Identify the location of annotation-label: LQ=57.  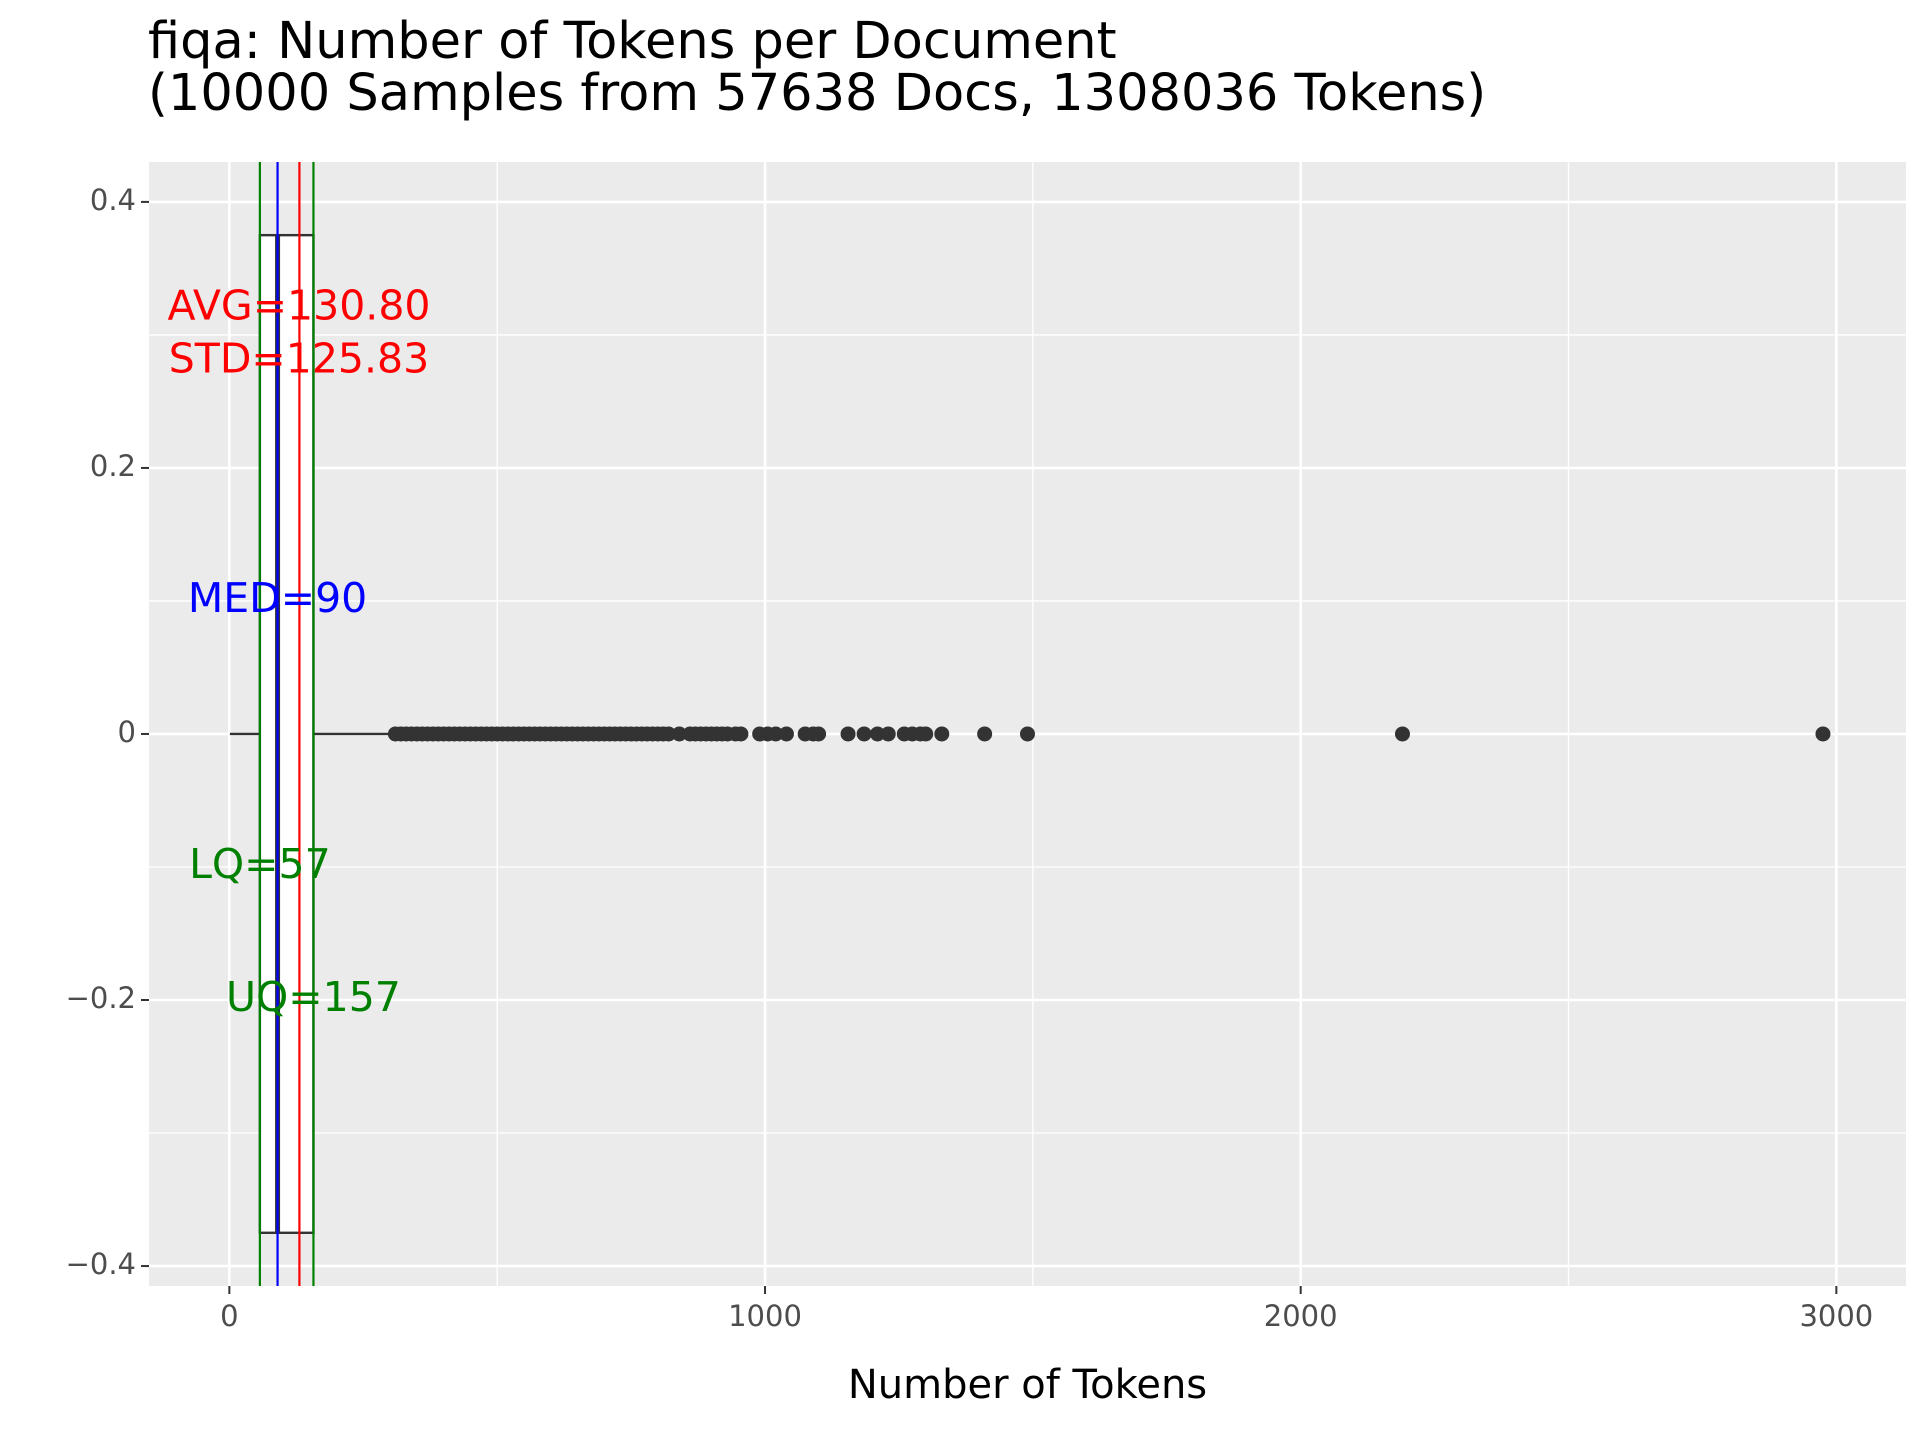
(260, 864).